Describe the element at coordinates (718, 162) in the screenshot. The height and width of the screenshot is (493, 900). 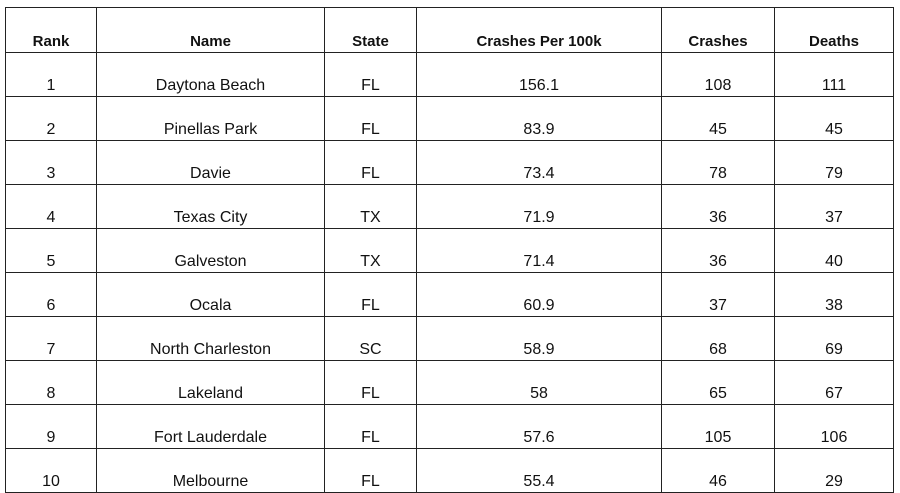
I see `cell-crashes: 78` at that location.